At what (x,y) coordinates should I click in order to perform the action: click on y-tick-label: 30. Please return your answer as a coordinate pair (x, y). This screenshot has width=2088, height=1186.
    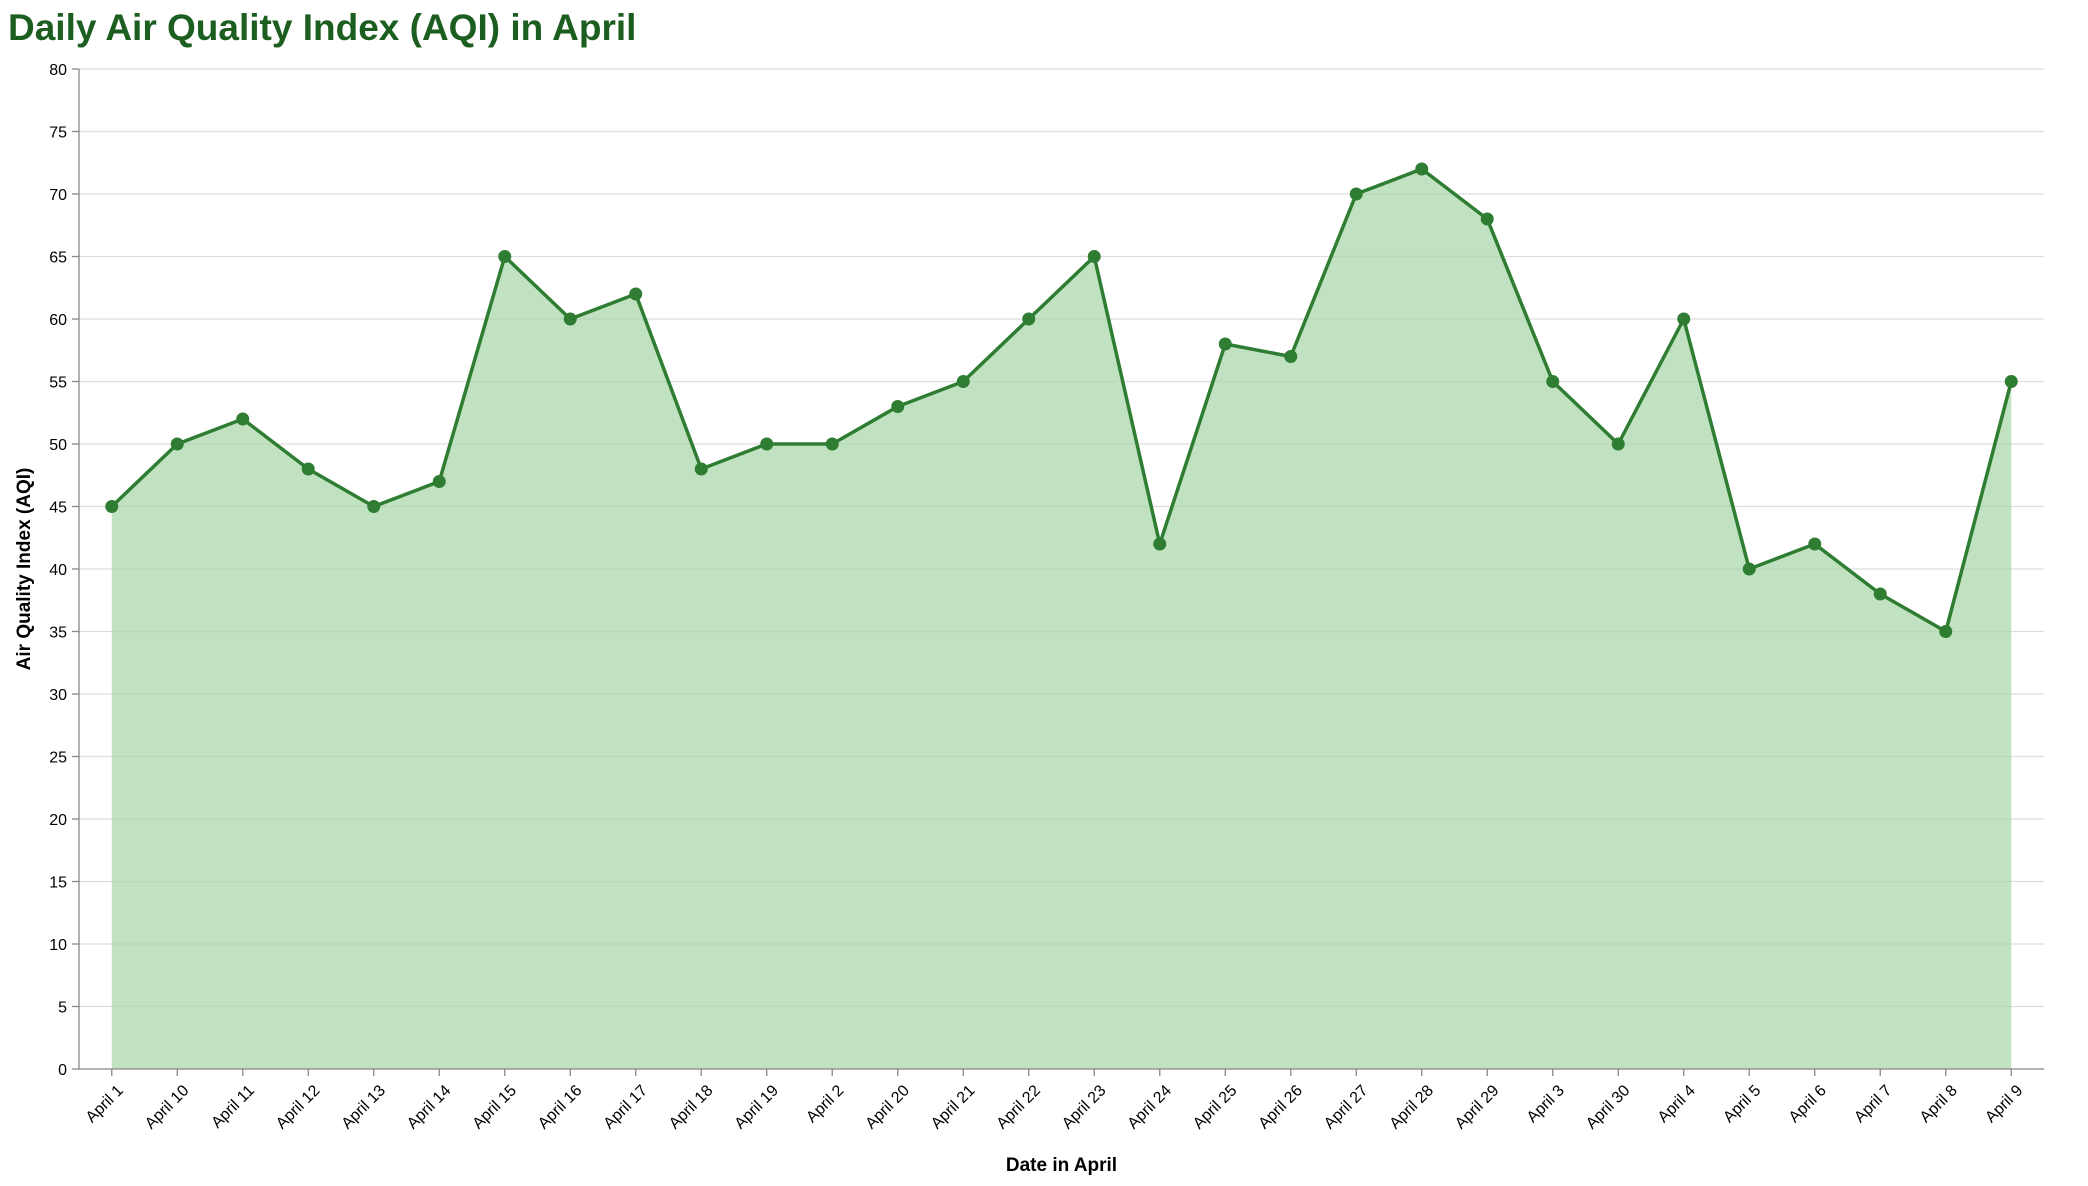
    Looking at the image, I should click on (58, 695).